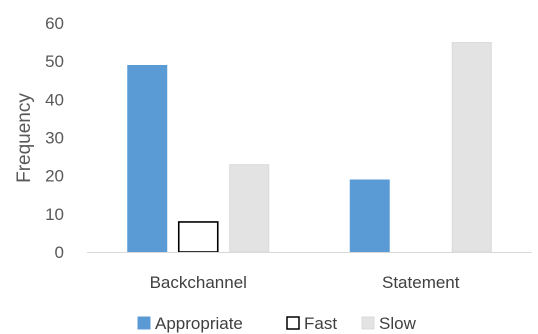 This screenshot has width=538, height=334. Describe the element at coordinates (24, 138) in the screenshot. I see `y-axis-title: Frequency` at that location.